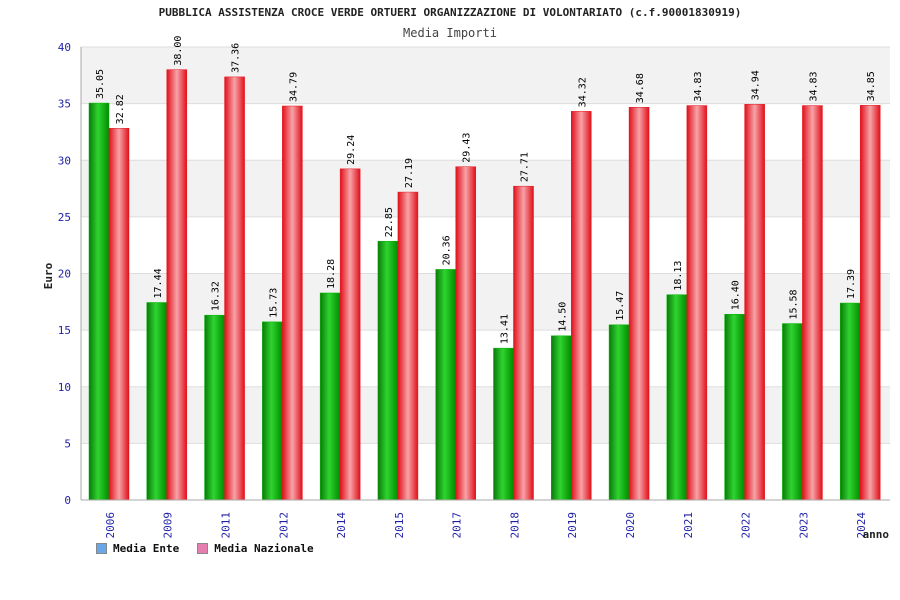  What do you see at coordinates (389, 222) in the screenshot?
I see `data-label-media-ente: 22.85` at bounding box center [389, 222].